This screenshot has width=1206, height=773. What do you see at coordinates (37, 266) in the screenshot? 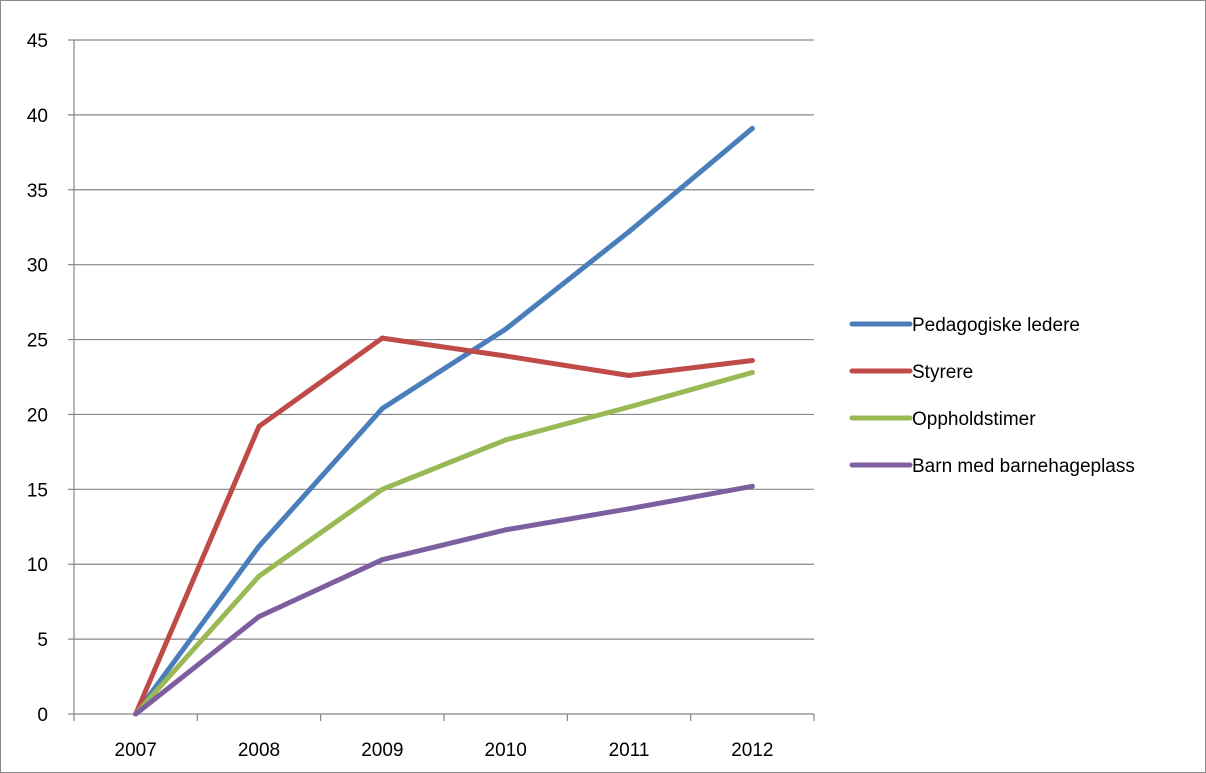
I see `y-tick-label: 30` at bounding box center [37, 266].